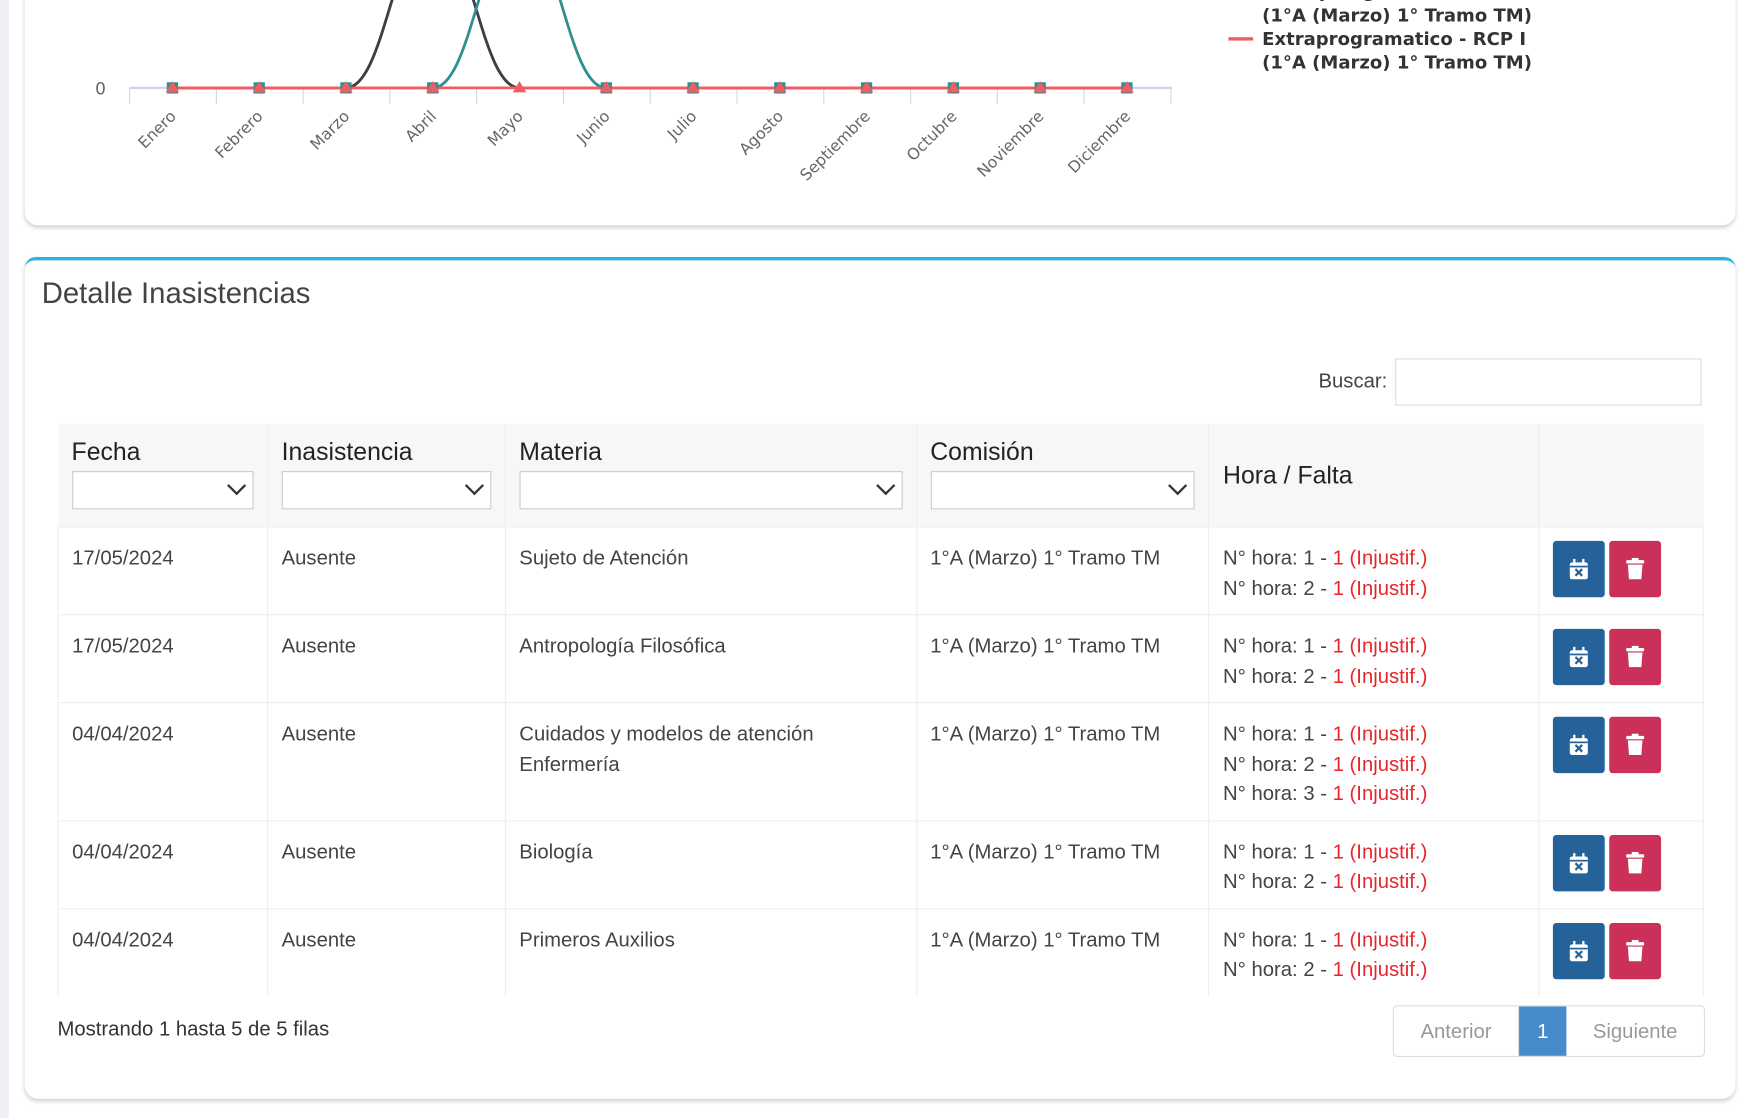 Image resolution: width=1758 pixels, height=1118 pixels. I want to click on pagination-next: Siguiente, so click(1635, 1030).